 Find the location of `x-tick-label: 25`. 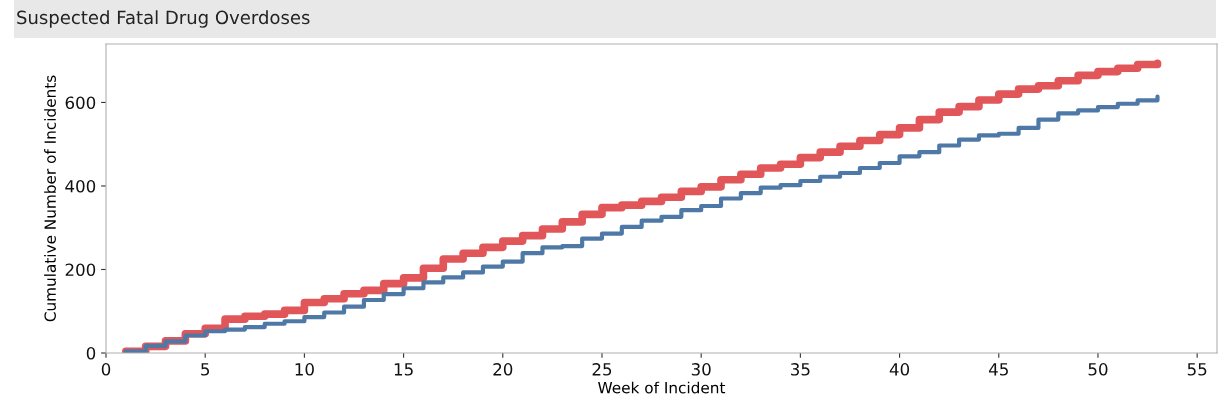

x-tick-label: 25 is located at coordinates (602, 369).